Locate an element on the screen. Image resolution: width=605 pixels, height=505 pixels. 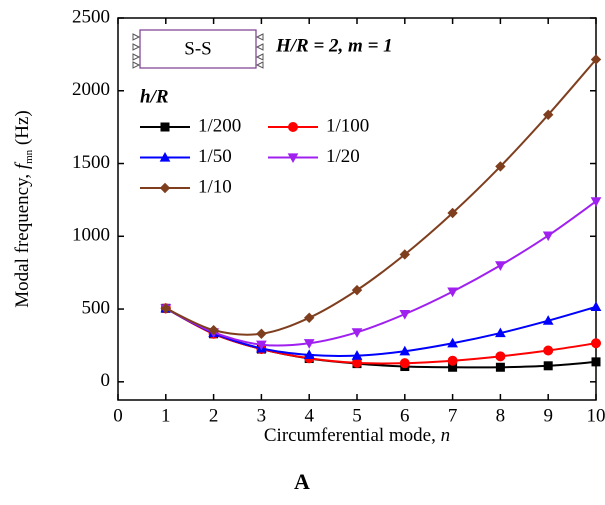
x-axis-label: Circumferential mode, n is located at coordinates (357, 435).